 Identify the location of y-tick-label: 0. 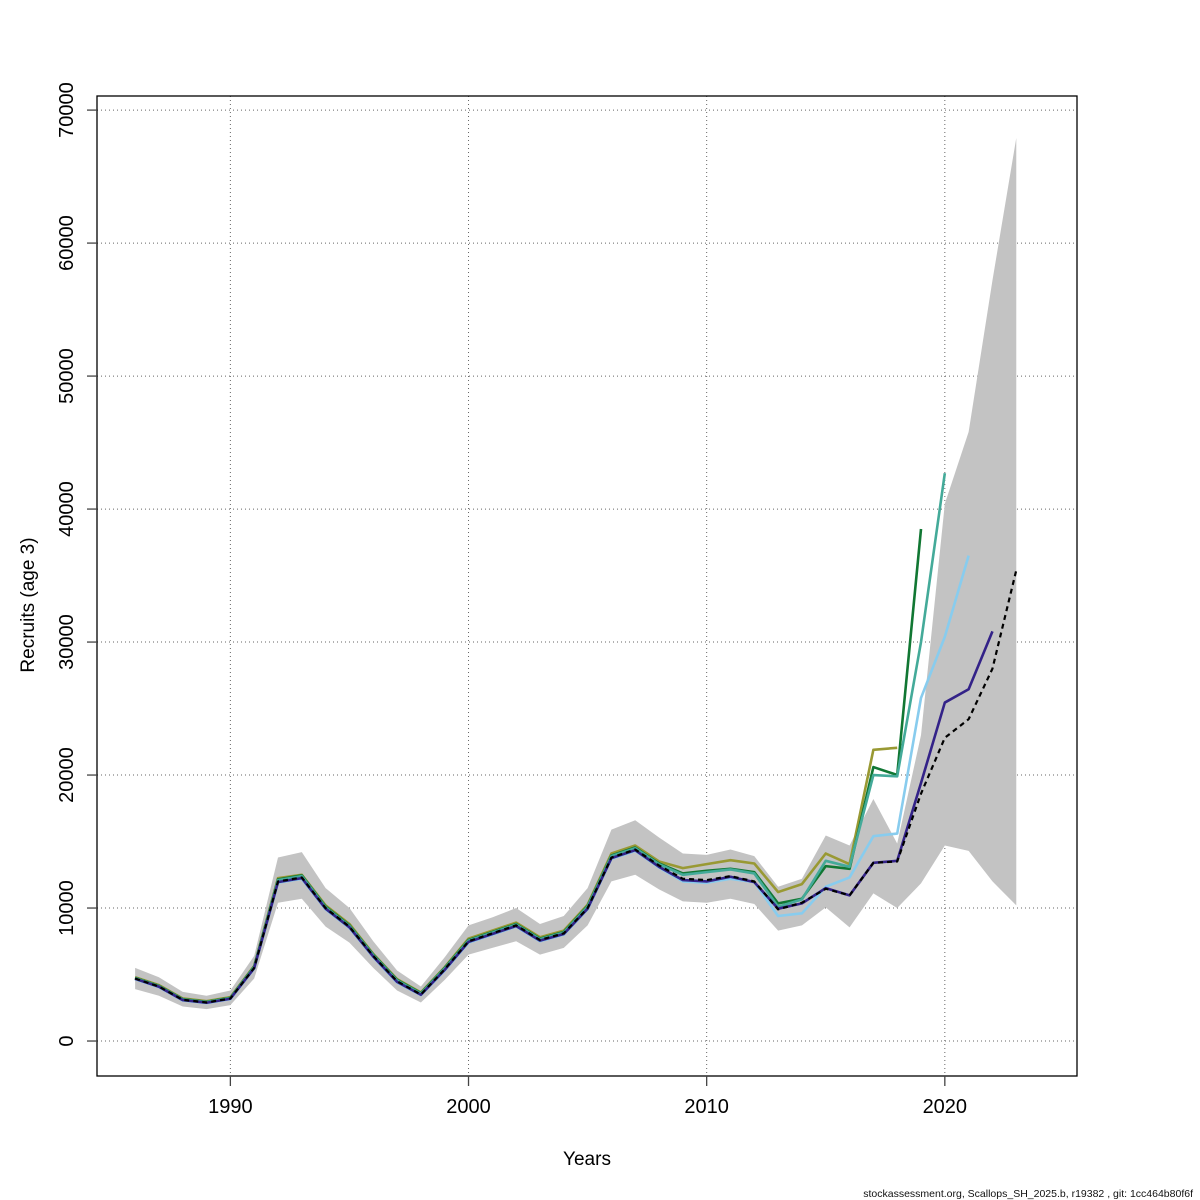
(67, 1040).